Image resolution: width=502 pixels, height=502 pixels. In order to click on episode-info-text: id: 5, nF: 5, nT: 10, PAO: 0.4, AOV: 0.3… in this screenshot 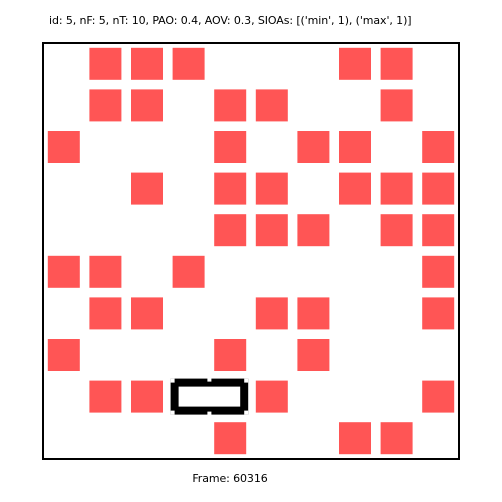, I will do `click(230, 20)`.